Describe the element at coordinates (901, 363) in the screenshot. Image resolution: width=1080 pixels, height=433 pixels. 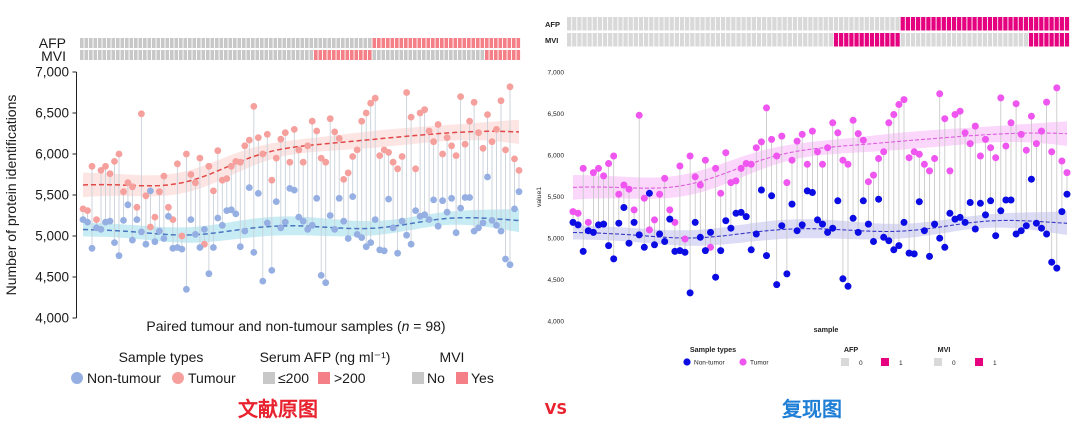
I see `legend-afp-high-label: 1` at that location.